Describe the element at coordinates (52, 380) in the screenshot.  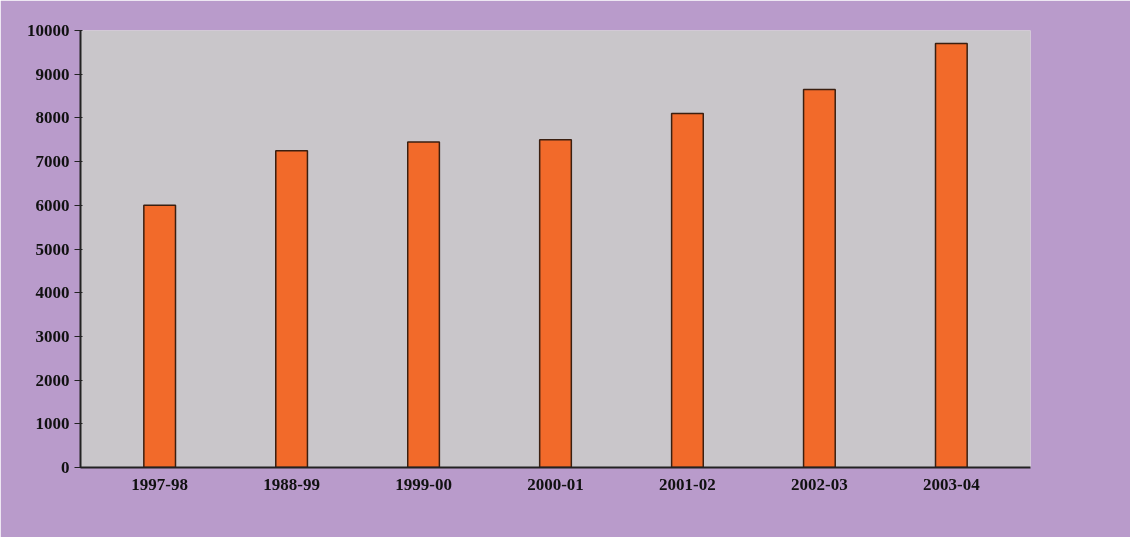
I see `y-tick-label: 2000` at that location.